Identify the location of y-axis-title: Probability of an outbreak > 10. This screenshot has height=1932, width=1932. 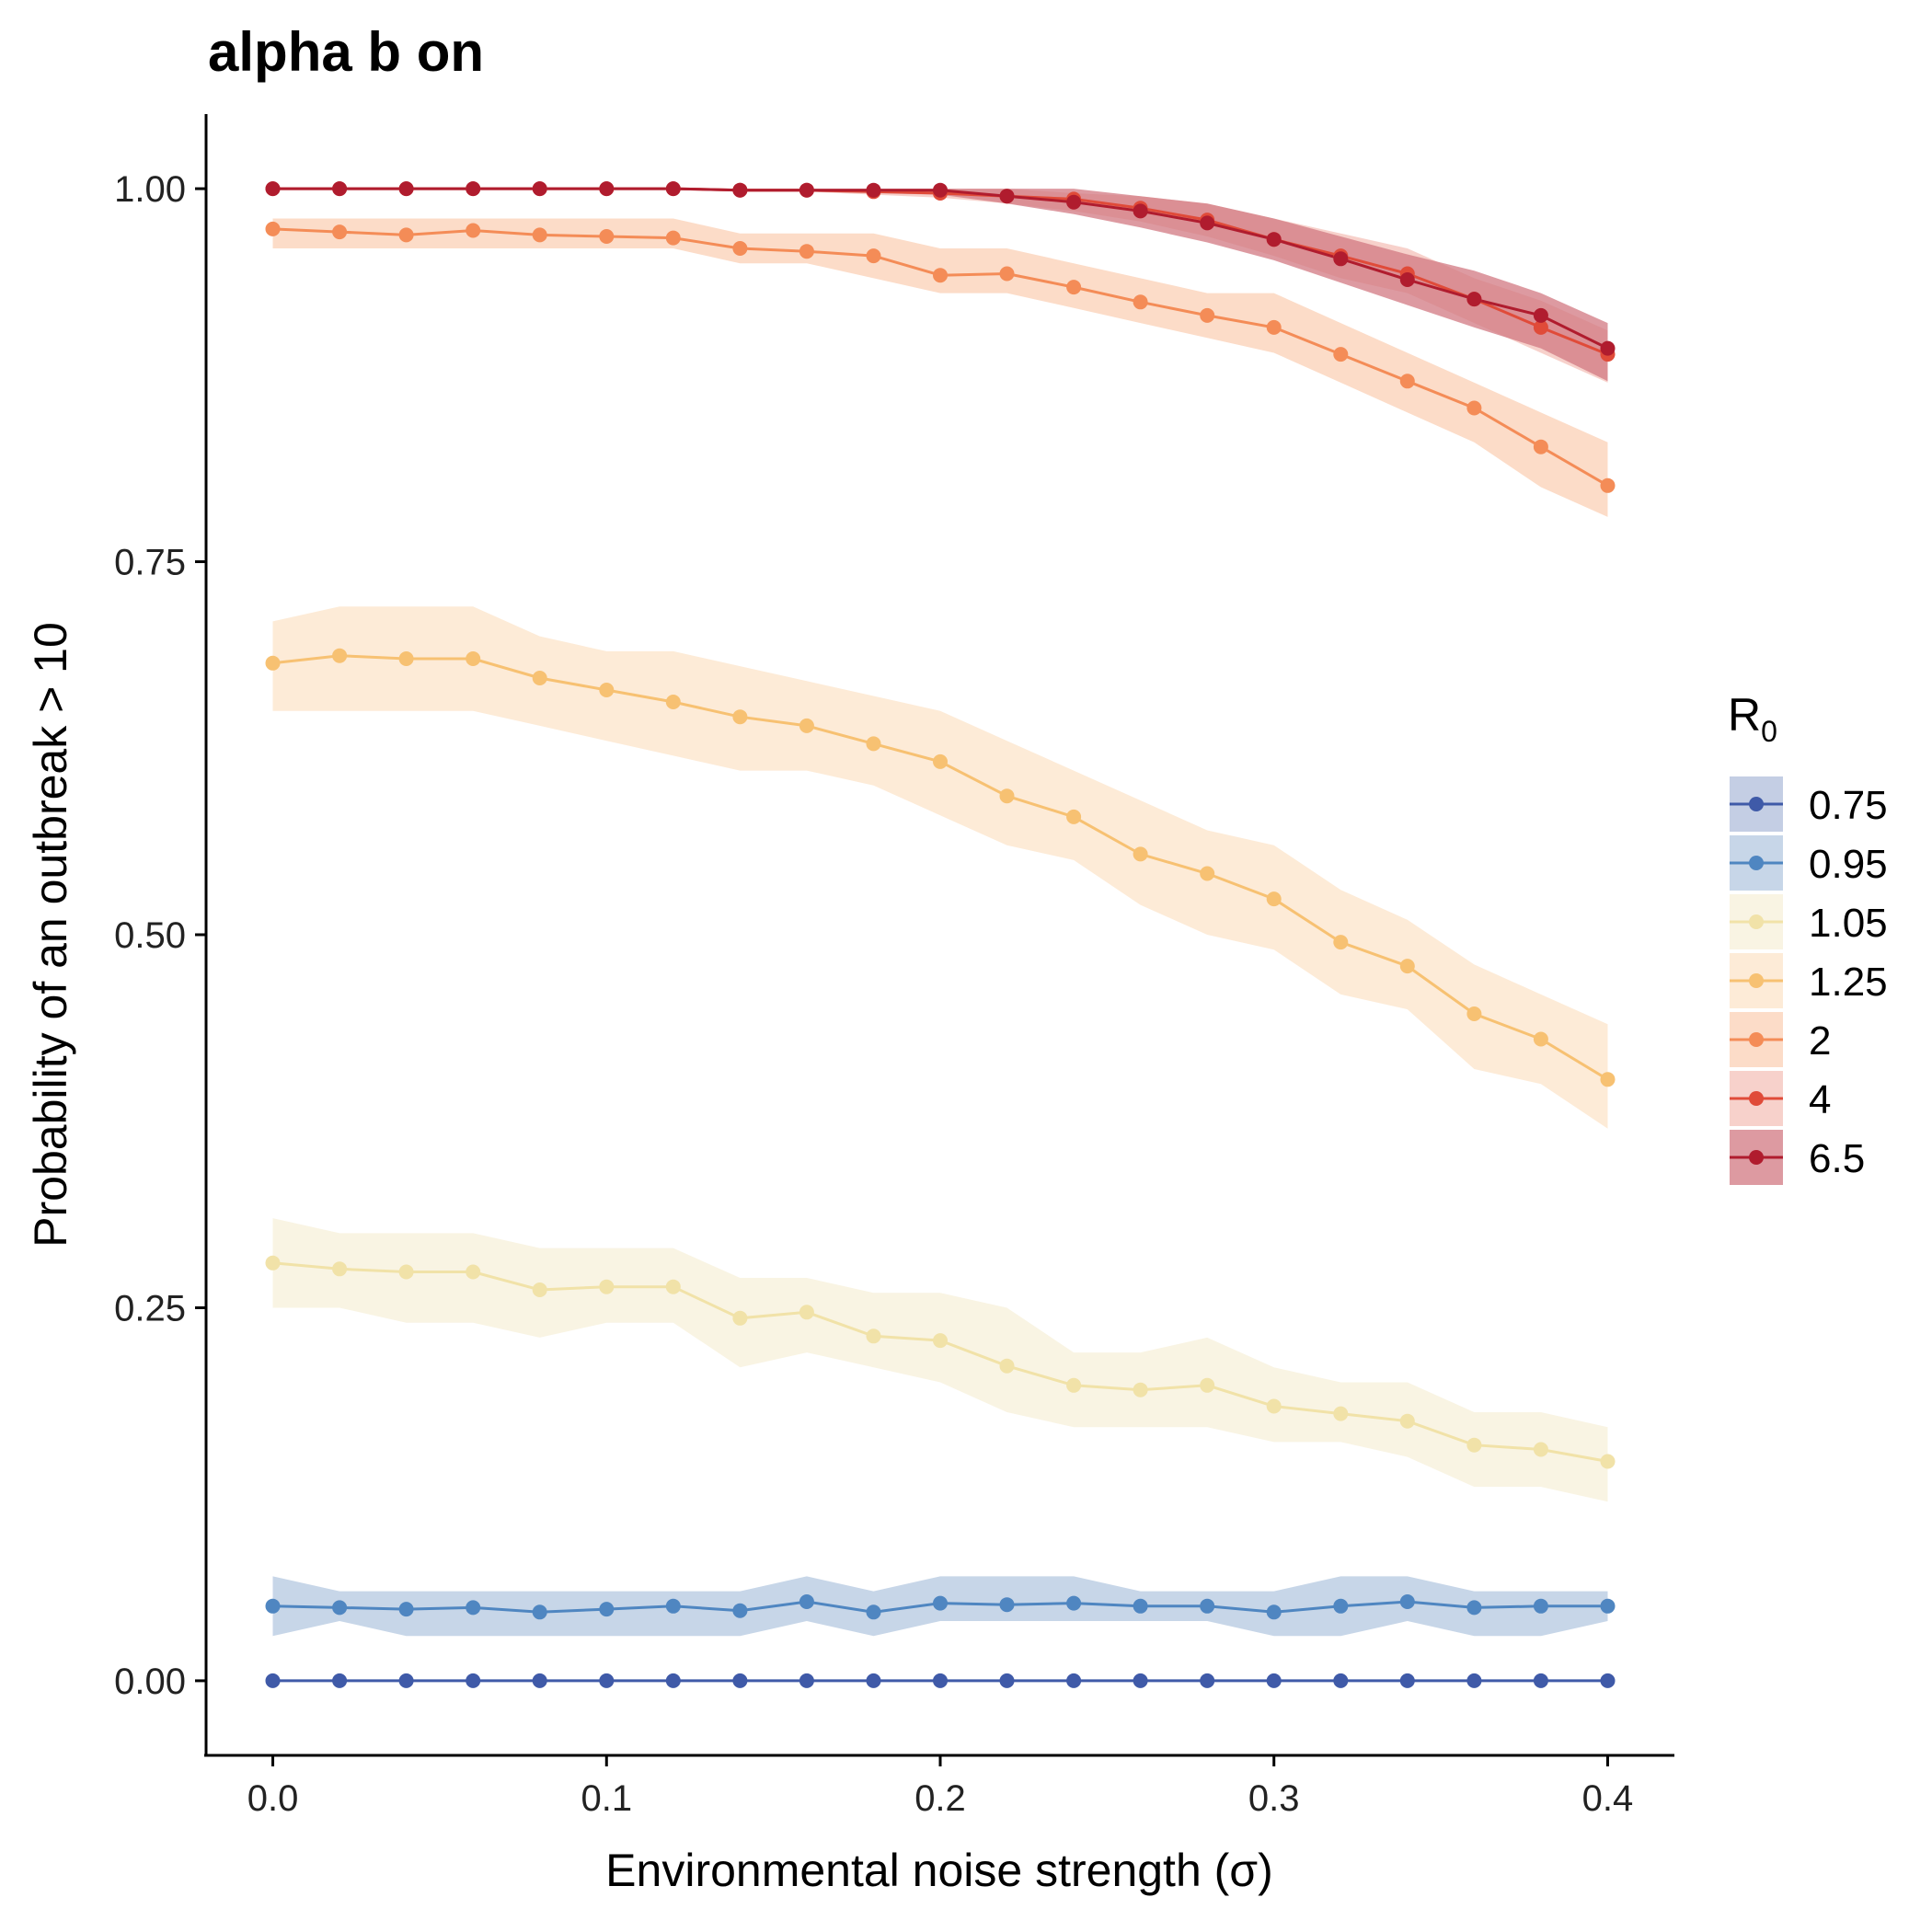
(50, 935).